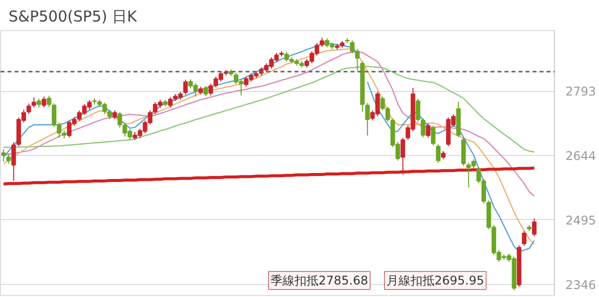 The width and height of the screenshot is (599, 297). Describe the element at coordinates (73, 17) in the screenshot. I see `chart-title: S&P500(SP5) 日K` at that location.